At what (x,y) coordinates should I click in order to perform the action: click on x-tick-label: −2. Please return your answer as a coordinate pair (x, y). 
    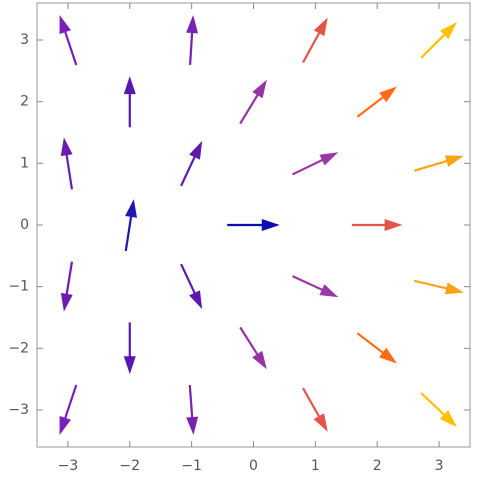
    Looking at the image, I should click on (129, 466).